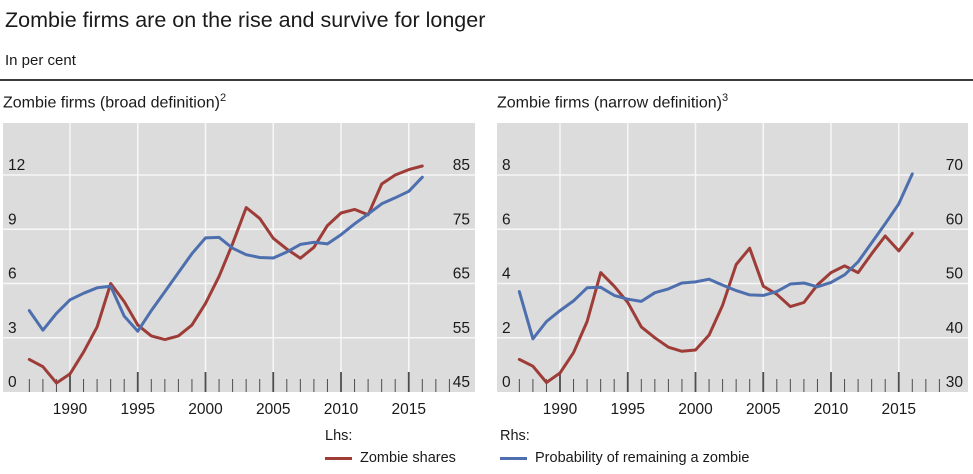  Describe the element at coordinates (461, 274) in the screenshot. I see `svg-text: 65` at that location.